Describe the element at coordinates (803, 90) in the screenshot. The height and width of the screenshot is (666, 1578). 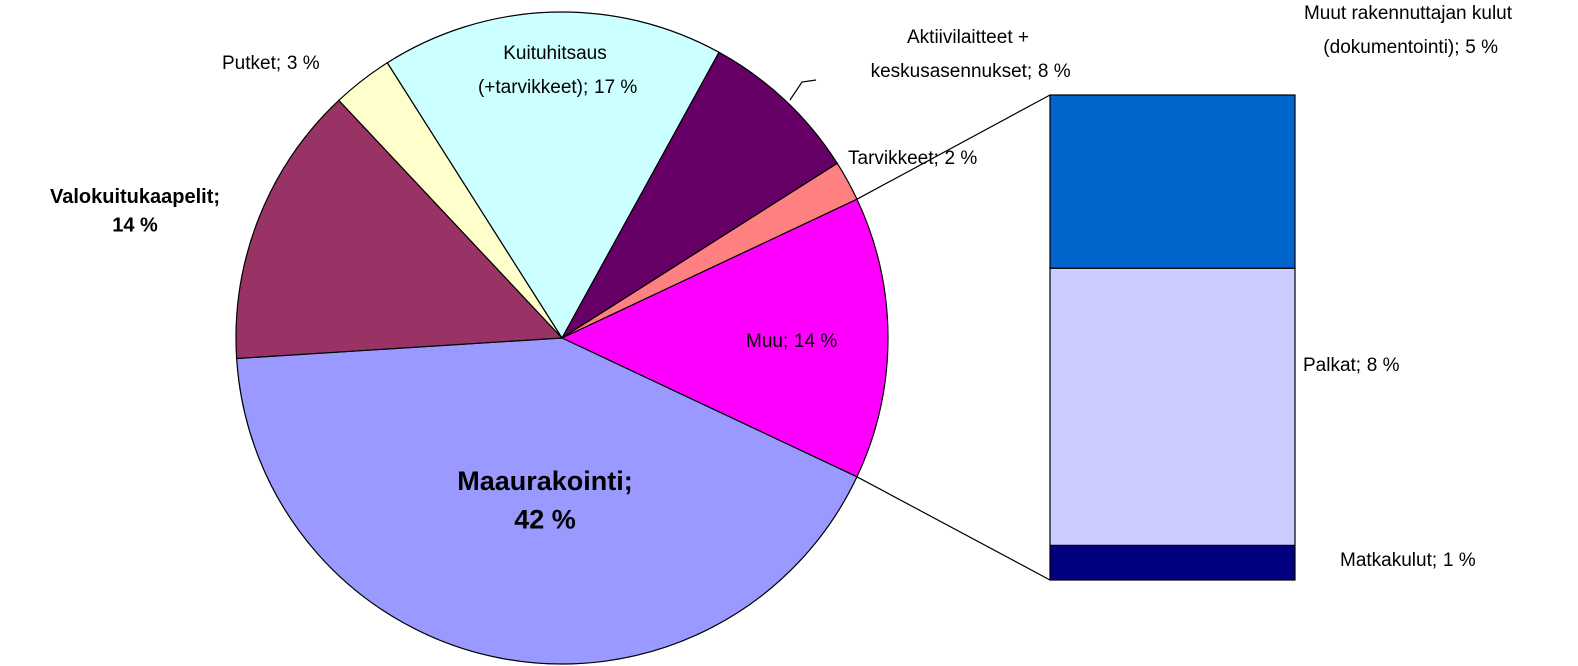
I see `leader-line` at that location.